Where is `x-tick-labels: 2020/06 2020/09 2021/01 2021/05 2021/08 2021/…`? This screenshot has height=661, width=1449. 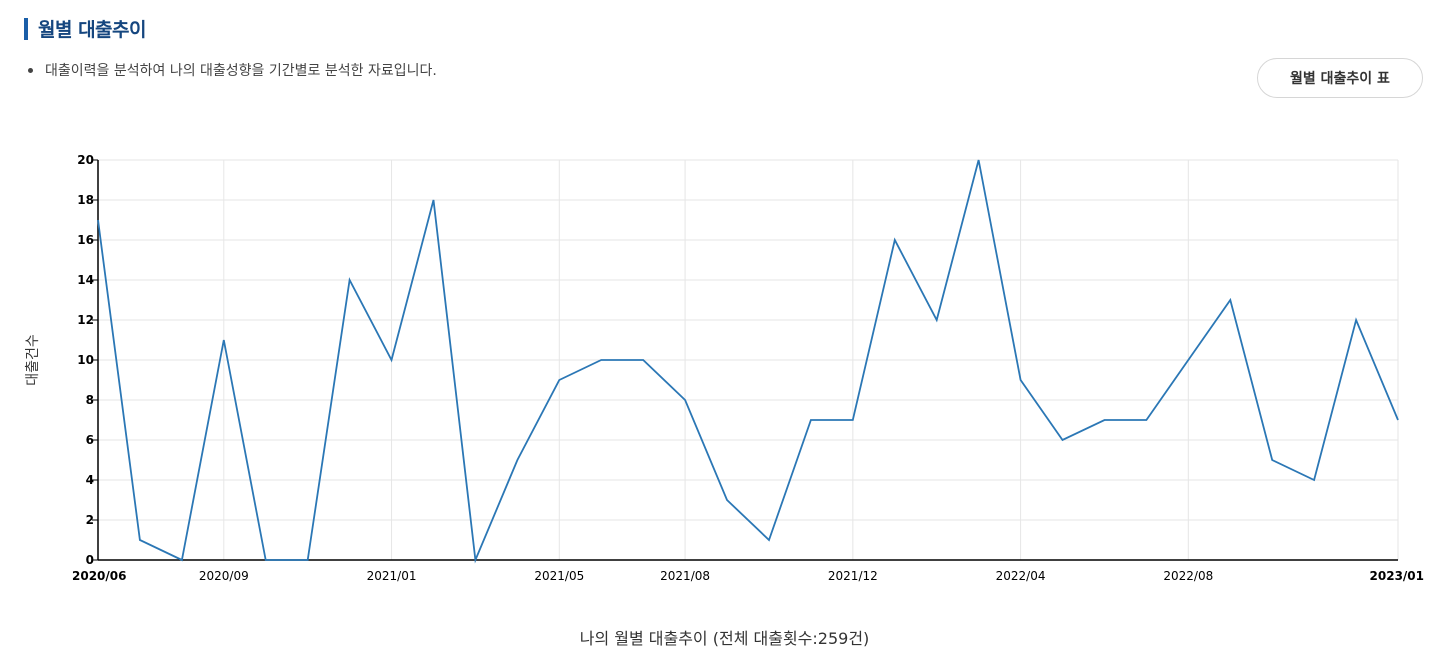 x-tick-labels: 2020/06 2020/09 2021/01 2021/05 2021/08 2021/… is located at coordinates (748, 576).